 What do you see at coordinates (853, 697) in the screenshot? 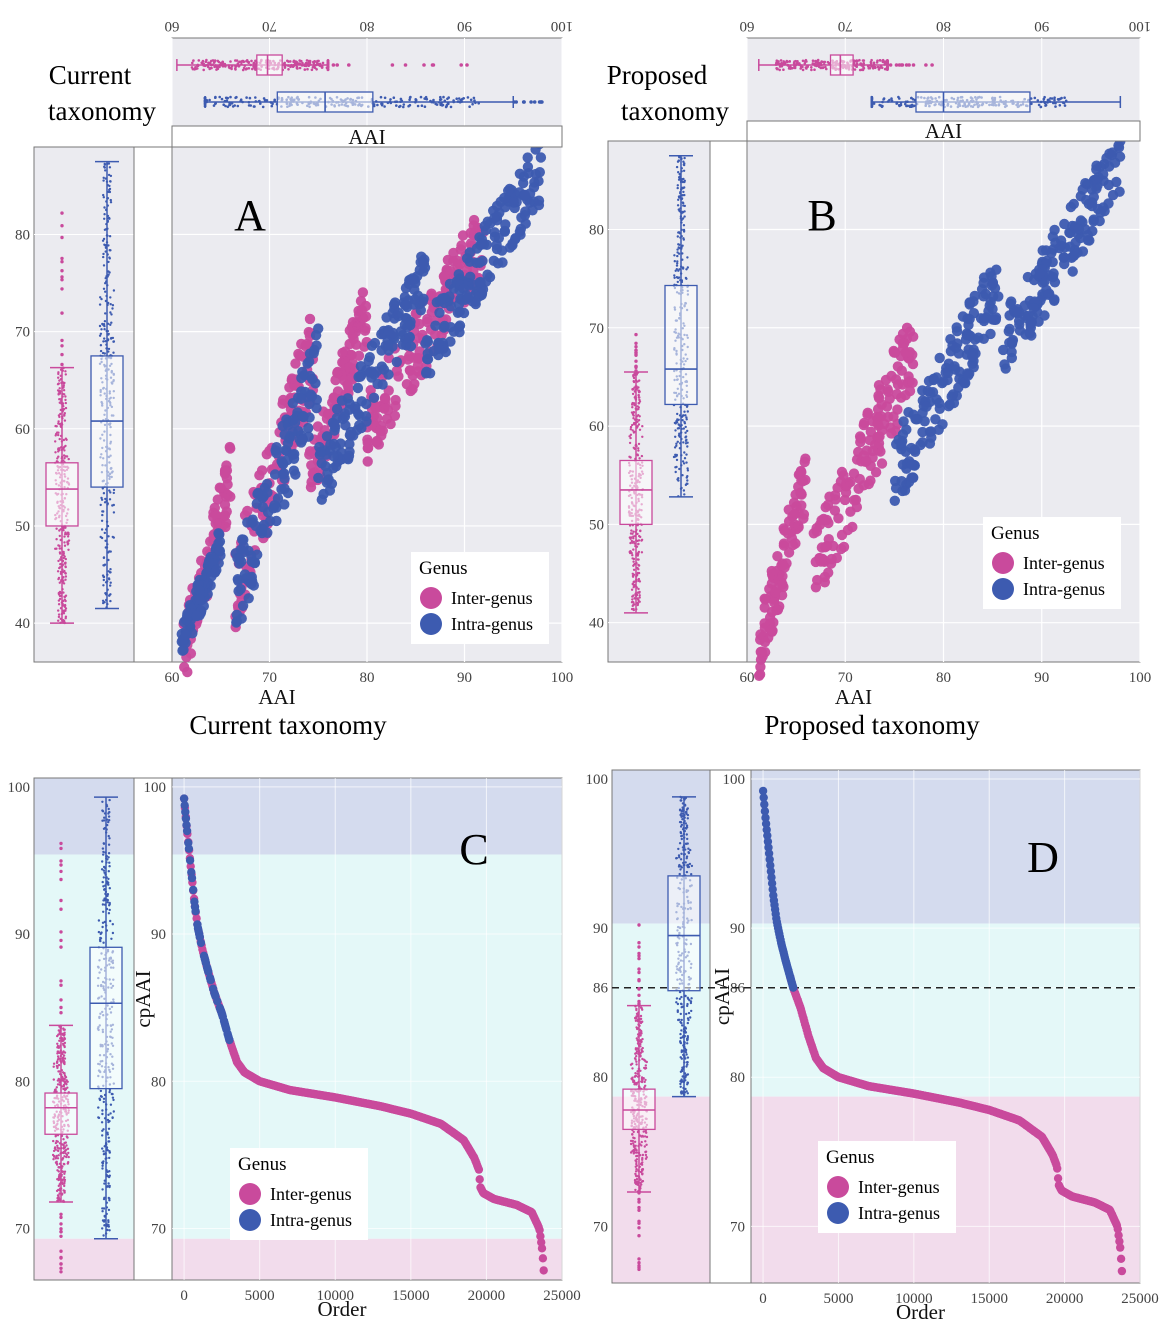
I see `x-axis-label: AAI` at bounding box center [853, 697].